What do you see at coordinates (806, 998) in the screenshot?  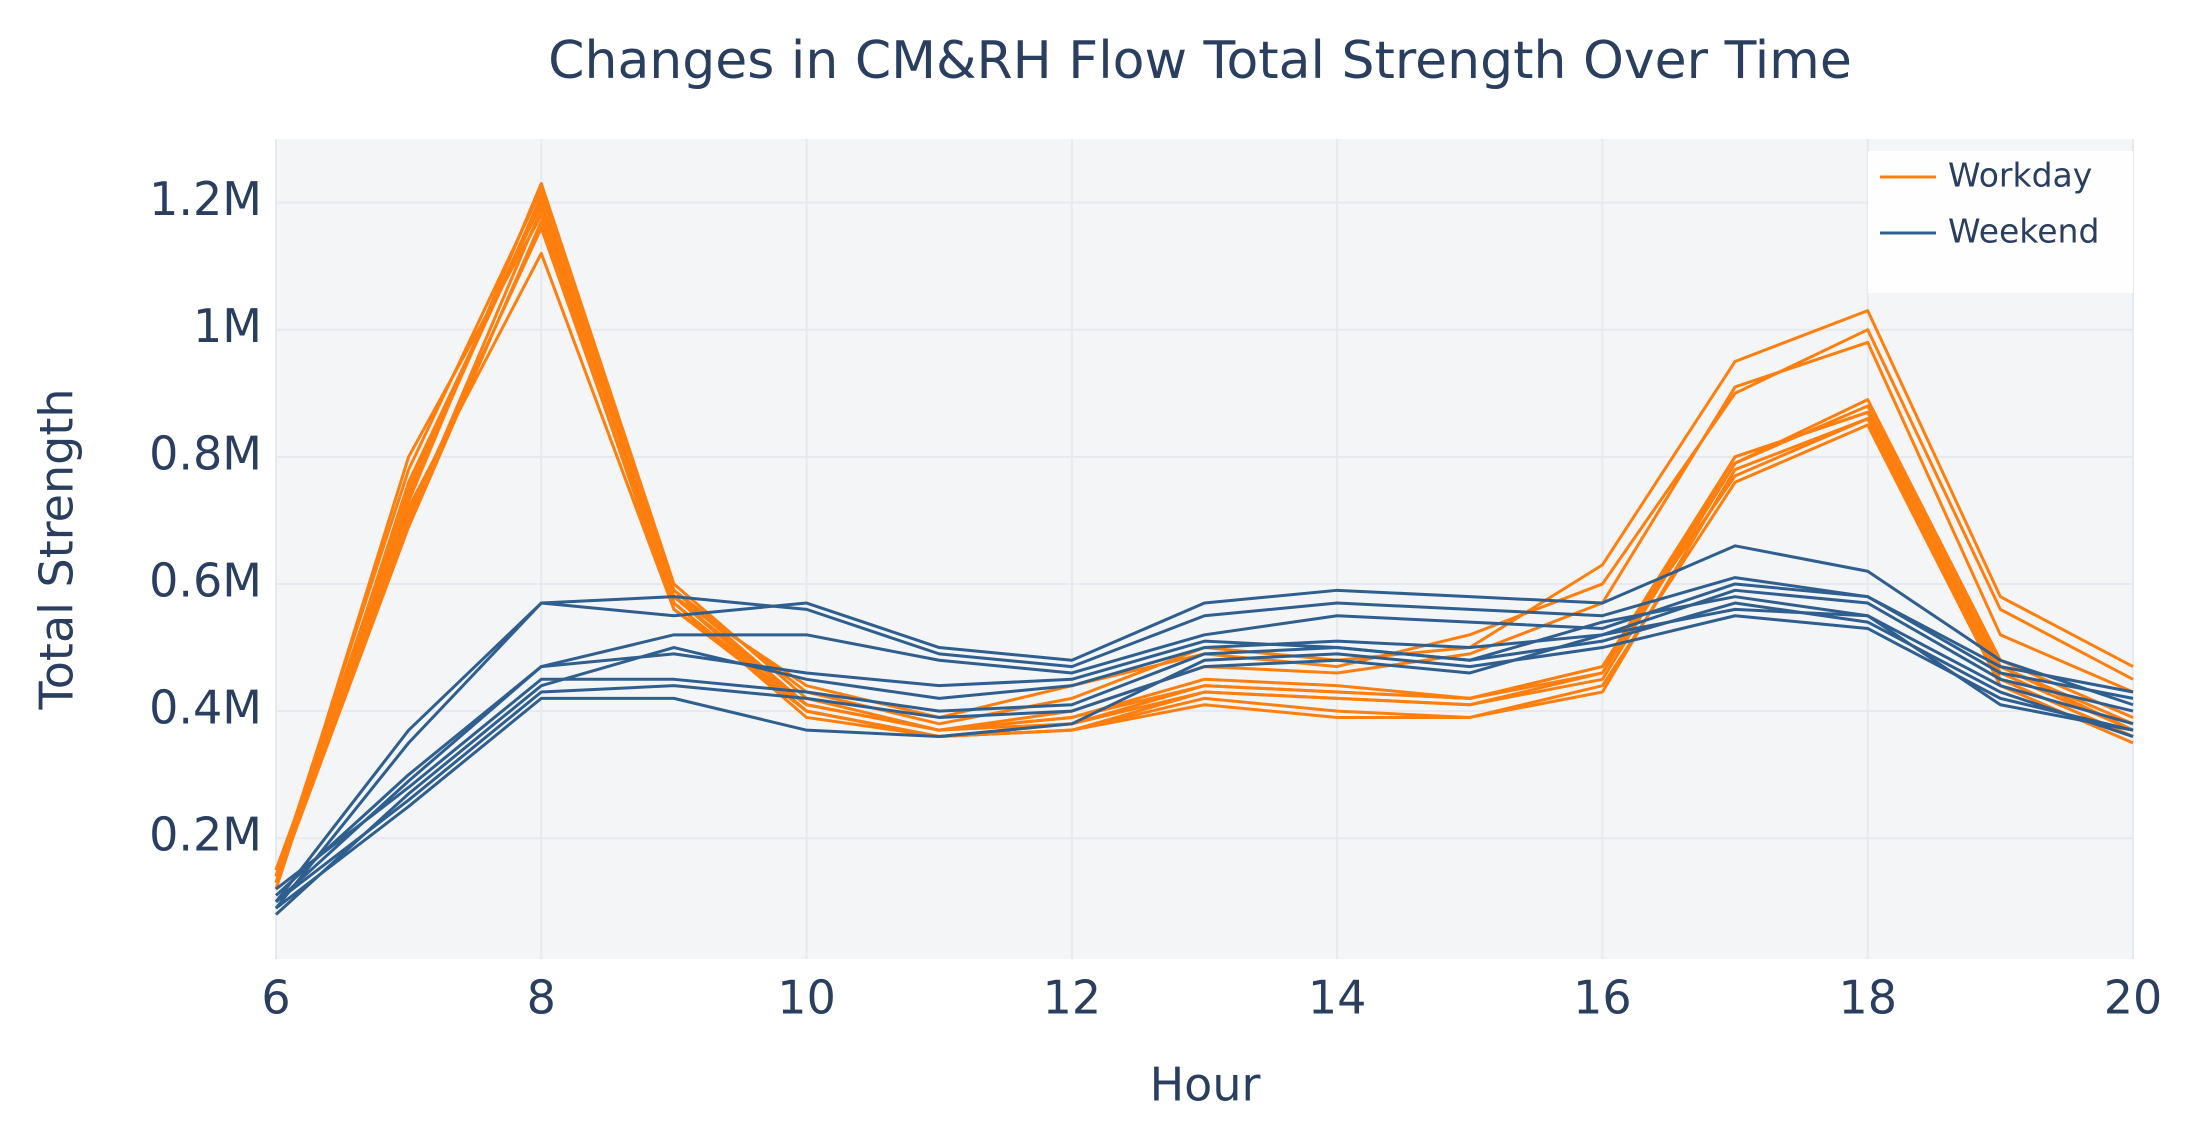 I see `x-tick-label: 10` at bounding box center [806, 998].